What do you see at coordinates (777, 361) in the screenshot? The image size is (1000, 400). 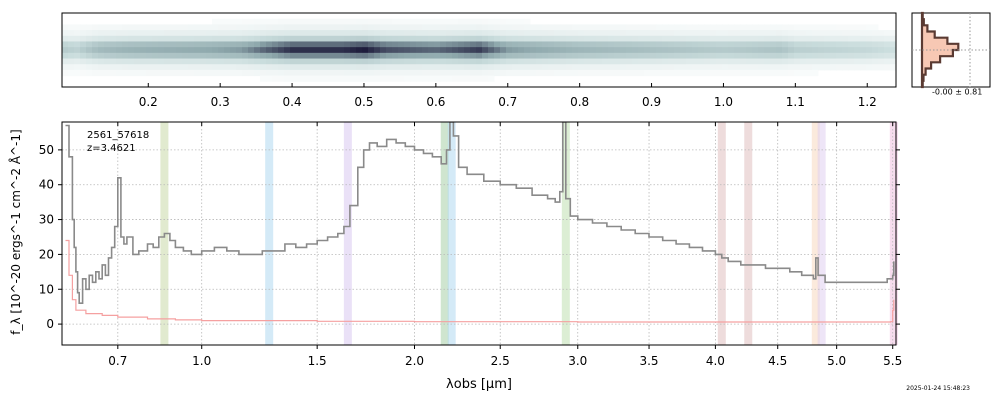 I see `x-tick-label: 4.5` at bounding box center [777, 361].